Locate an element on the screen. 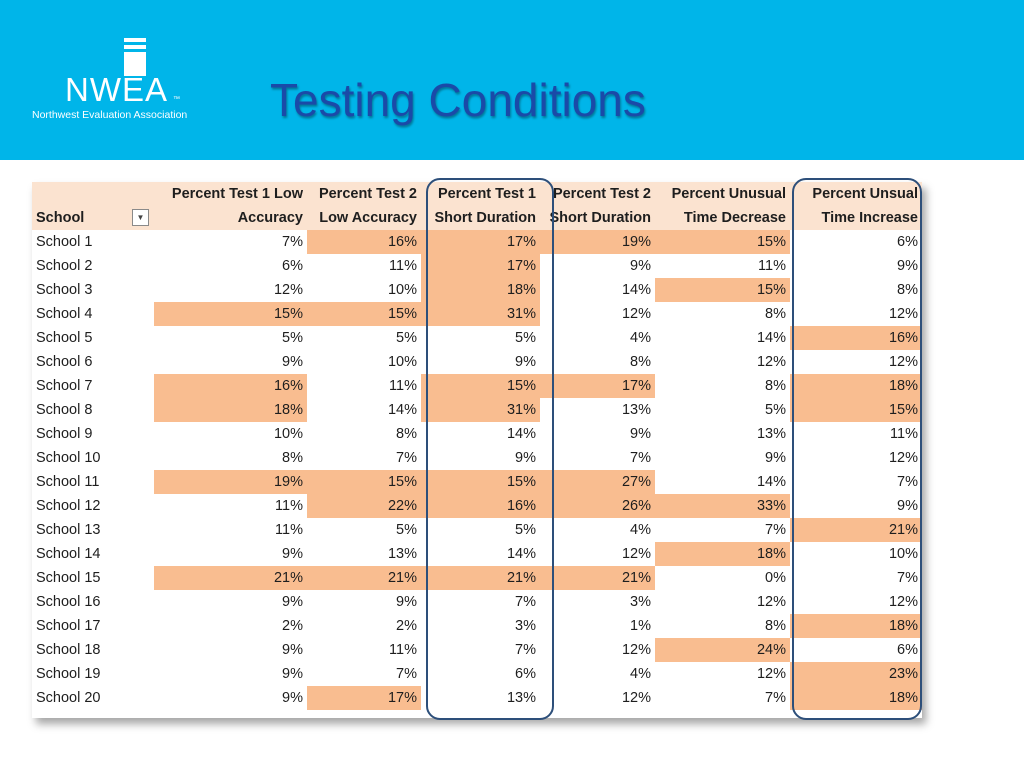  table-row: School 16 9% 9% 7% 3% 12% 12% is located at coordinates (477, 602).